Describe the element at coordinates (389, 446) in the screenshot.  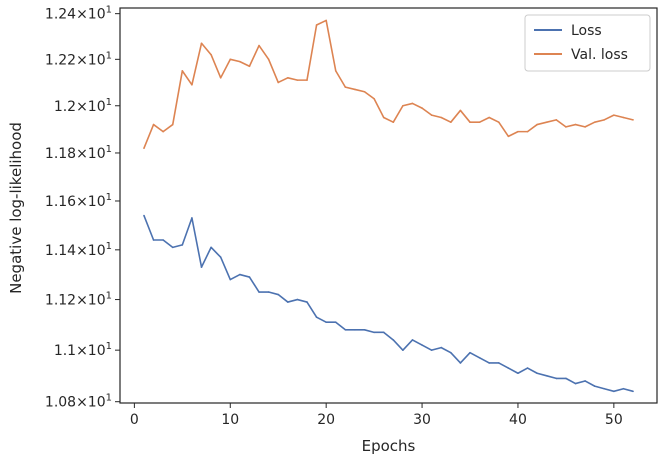
I see `x-axis-label: Epochs` at that location.